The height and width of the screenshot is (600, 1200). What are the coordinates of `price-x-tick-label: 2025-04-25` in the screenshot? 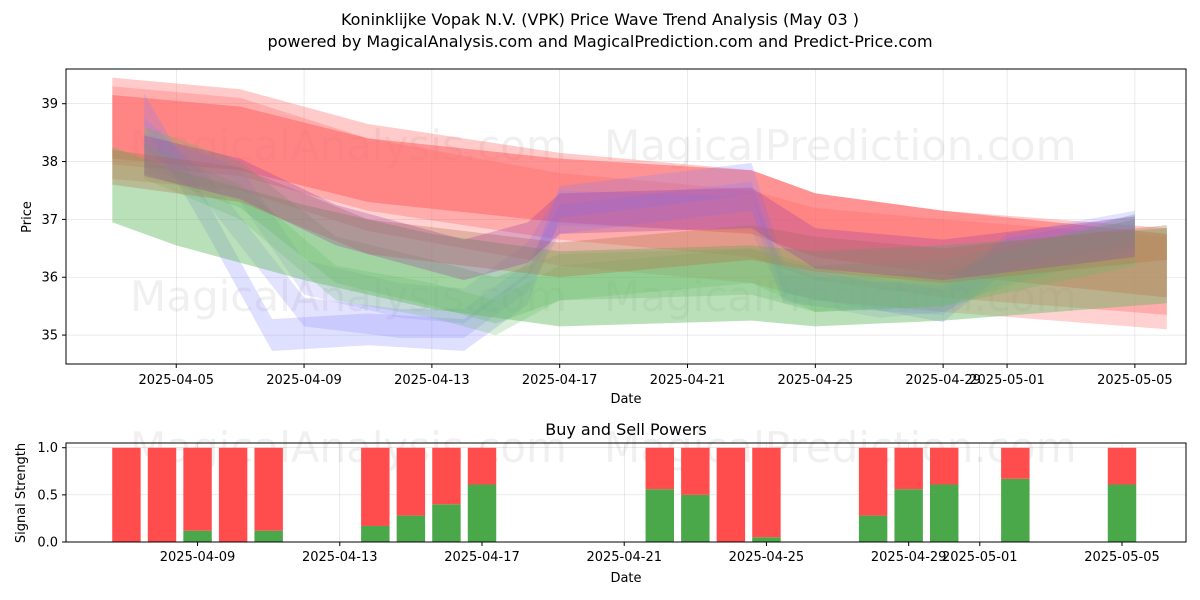 It's located at (816, 380).